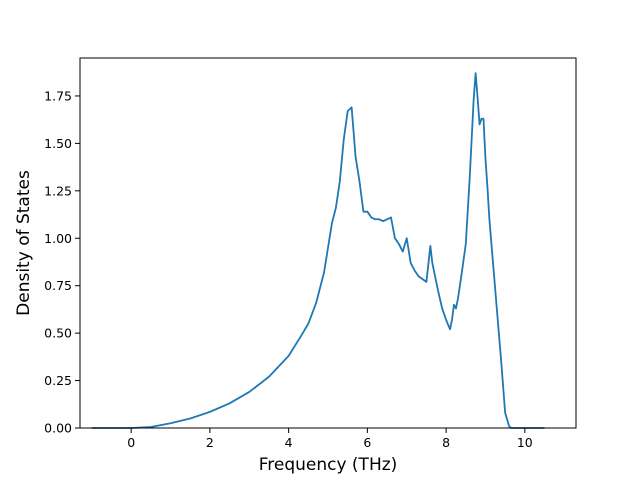 This screenshot has width=640, height=480. What do you see at coordinates (328, 465) in the screenshot?
I see `x-axis-title: Frequency (THz)` at bounding box center [328, 465].